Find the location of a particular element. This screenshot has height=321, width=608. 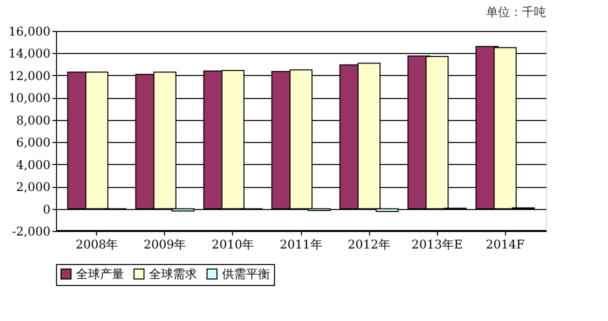

legend-label: 全球需求 is located at coordinates (173, 274).